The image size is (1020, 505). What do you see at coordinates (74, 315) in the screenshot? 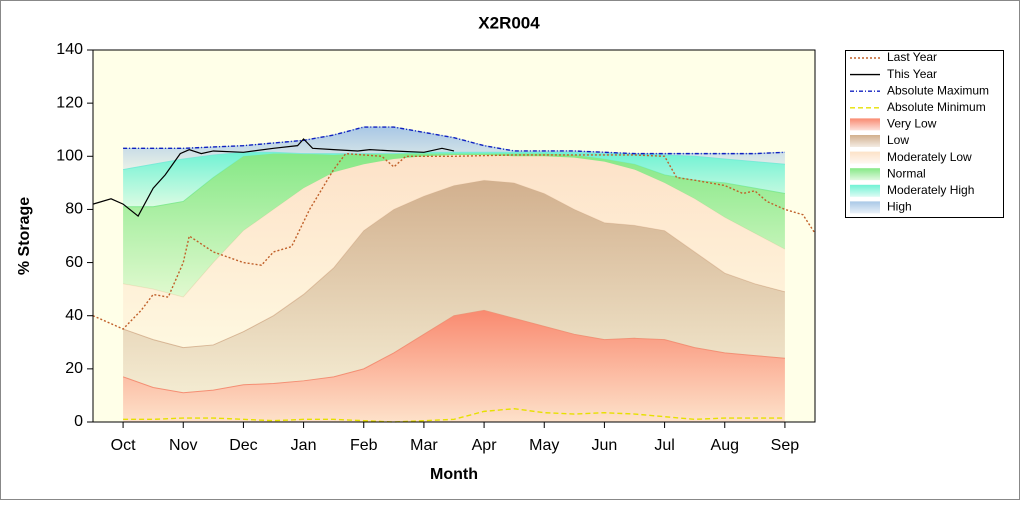
I see `y-tick-label: 40` at bounding box center [74, 315].